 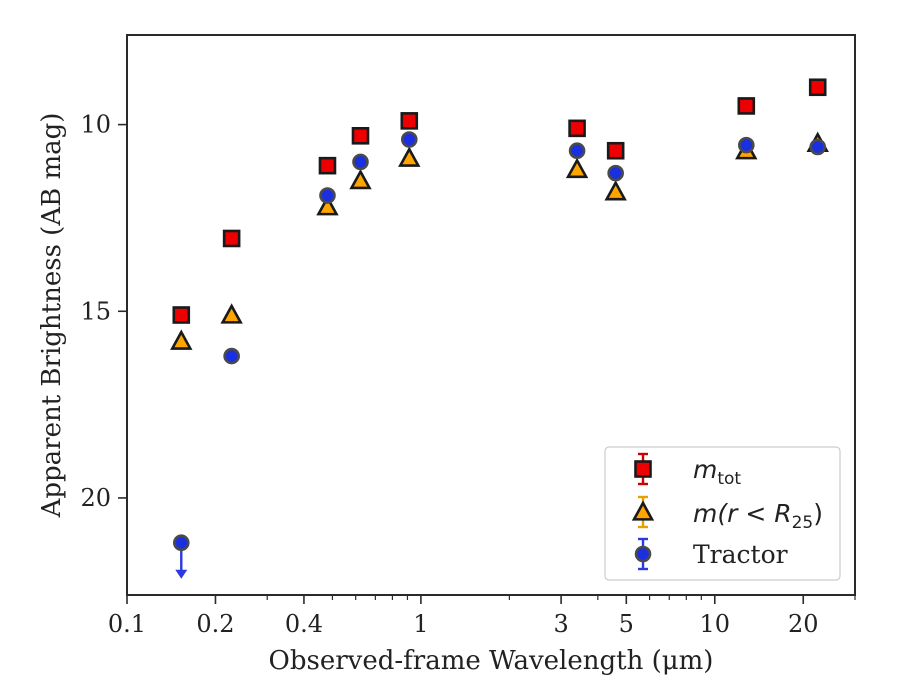 What do you see at coordinates (740, 554) in the screenshot?
I see `legend-label-tractor: Tractor` at bounding box center [740, 554].